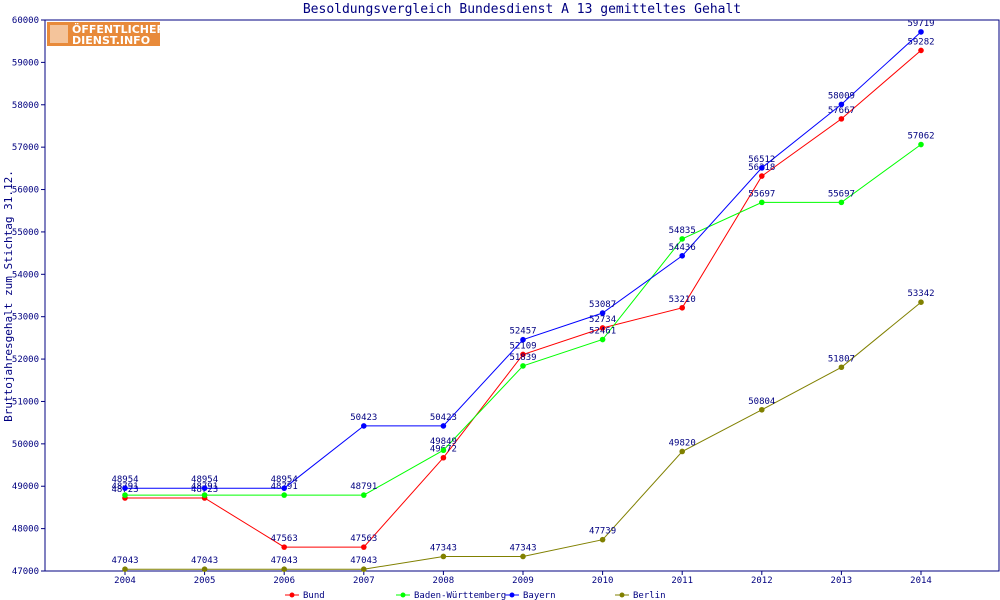 The width and height of the screenshot is (1000, 600). Describe the element at coordinates (602, 332) in the screenshot. I see `data-label-baden-w-rttemberg: 52461` at that location.